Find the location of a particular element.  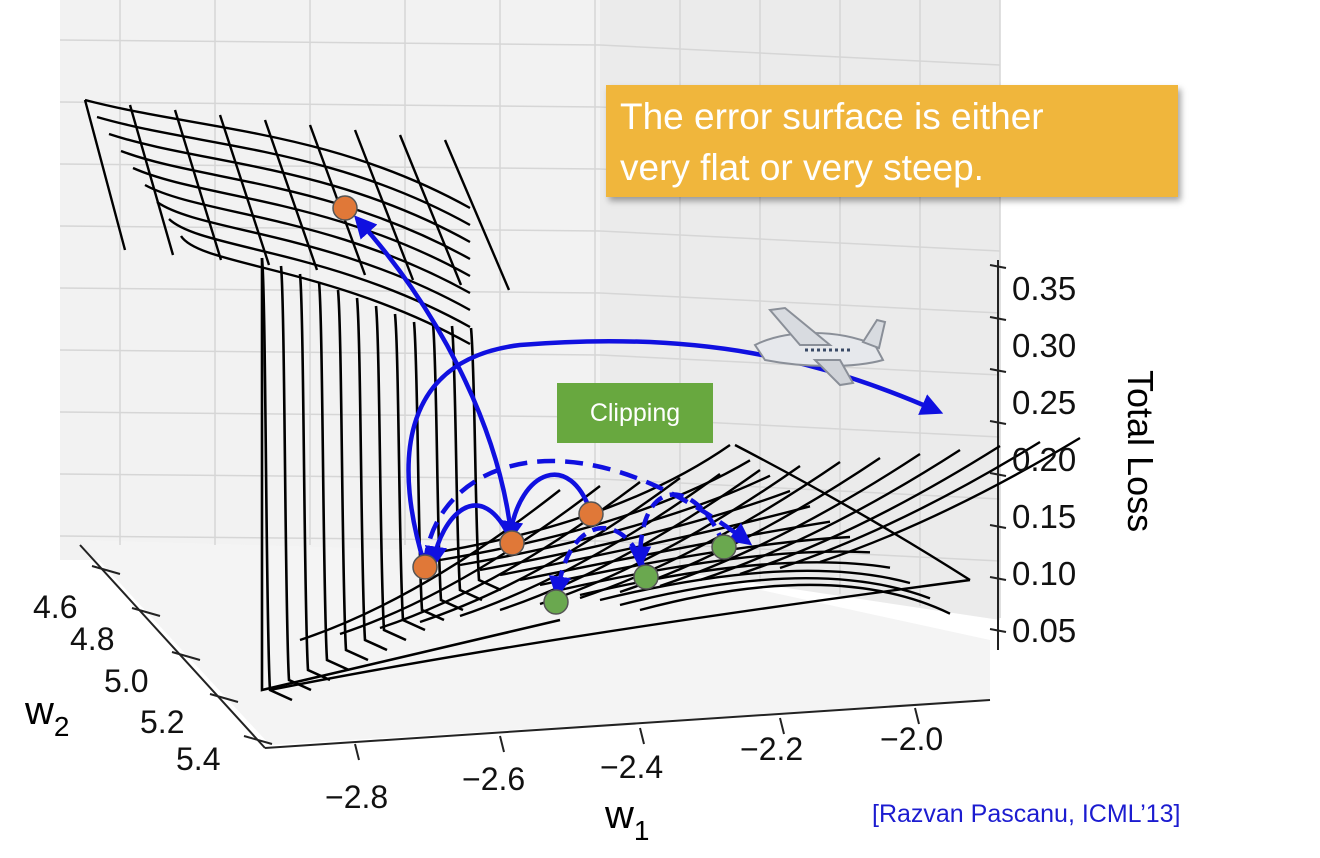

y-tick-label: 5.2 is located at coordinates (162, 722).